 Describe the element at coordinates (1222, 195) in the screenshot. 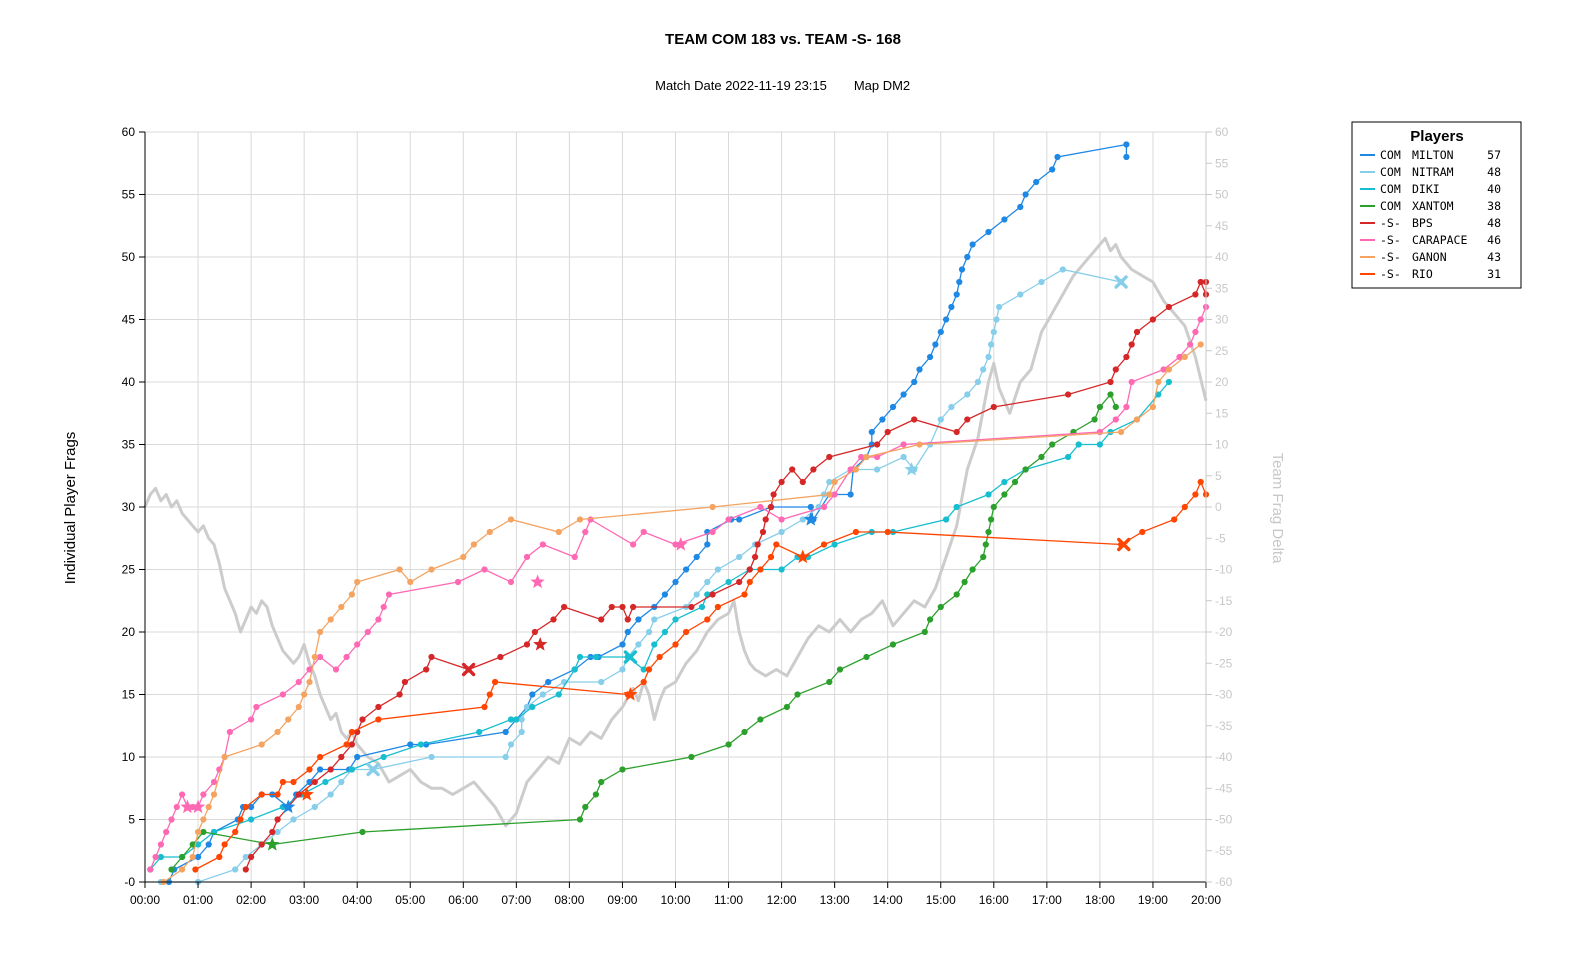

I see `y2-tick-label: 50` at that location.